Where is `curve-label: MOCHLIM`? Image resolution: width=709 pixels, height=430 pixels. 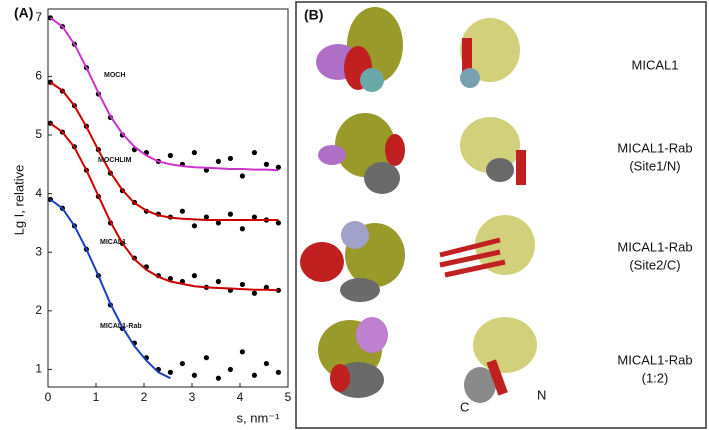
curve-label: MOCHLIM is located at coordinates (115, 160).